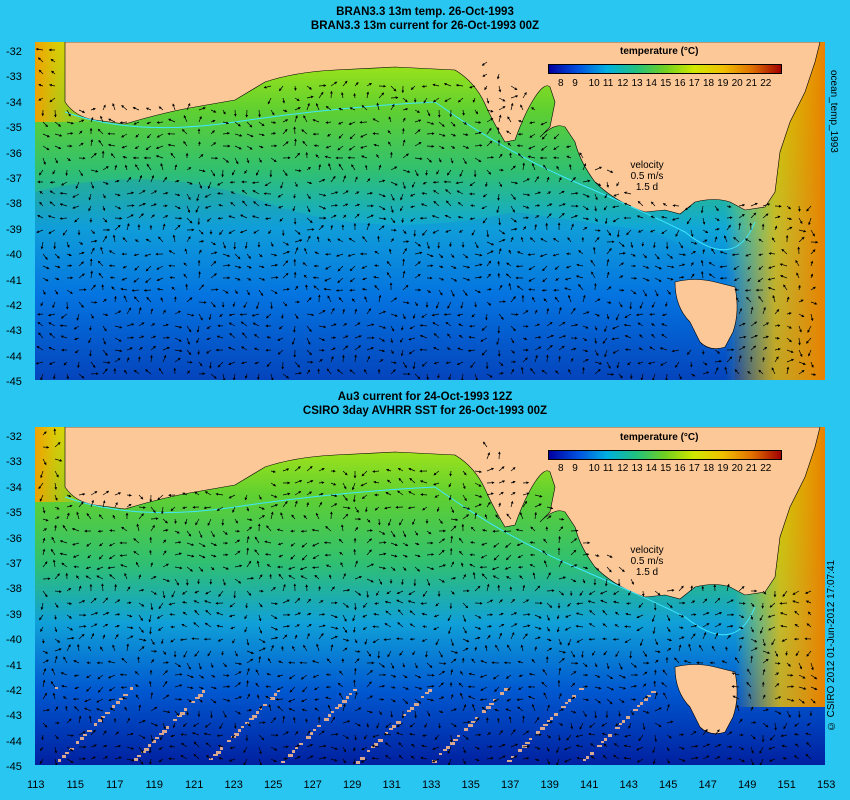 Image resolution: width=850 pixels, height=800 pixels. I want to click on x-tick-label: 139, so click(549, 785).